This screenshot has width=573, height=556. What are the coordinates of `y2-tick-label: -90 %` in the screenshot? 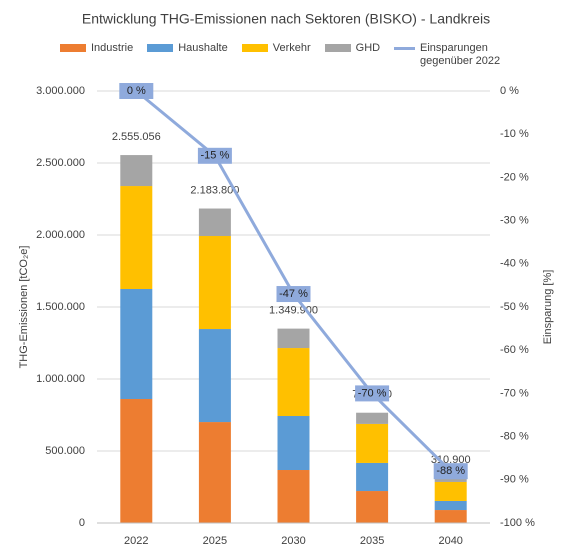 It's located at (514, 480).